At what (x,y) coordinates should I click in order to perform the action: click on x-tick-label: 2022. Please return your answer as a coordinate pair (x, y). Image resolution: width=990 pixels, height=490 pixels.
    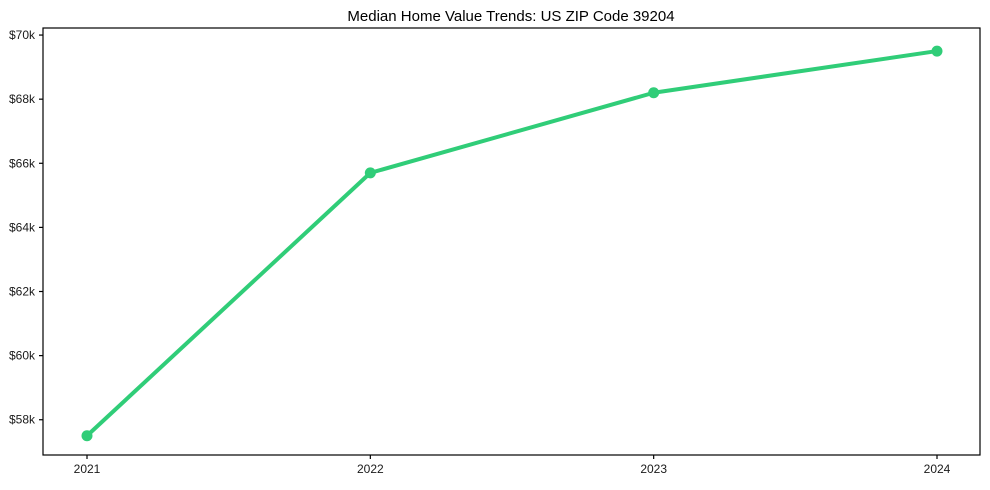
    Looking at the image, I should click on (370, 469).